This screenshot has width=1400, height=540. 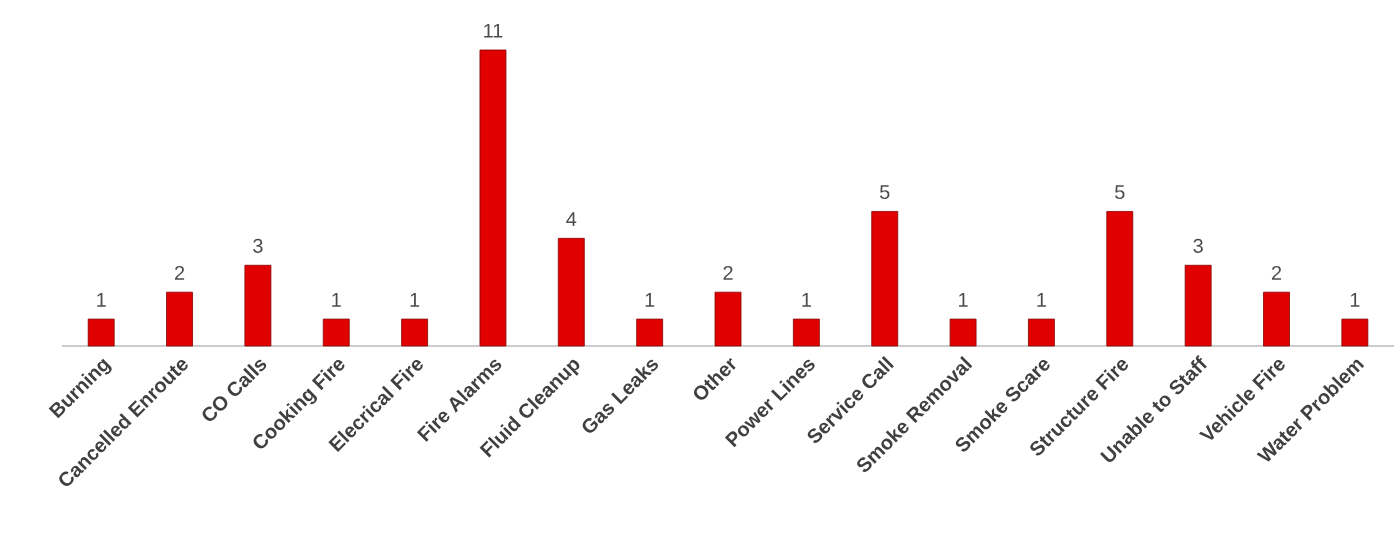 What do you see at coordinates (571, 219) in the screenshot?
I see `data-label: 4` at bounding box center [571, 219].